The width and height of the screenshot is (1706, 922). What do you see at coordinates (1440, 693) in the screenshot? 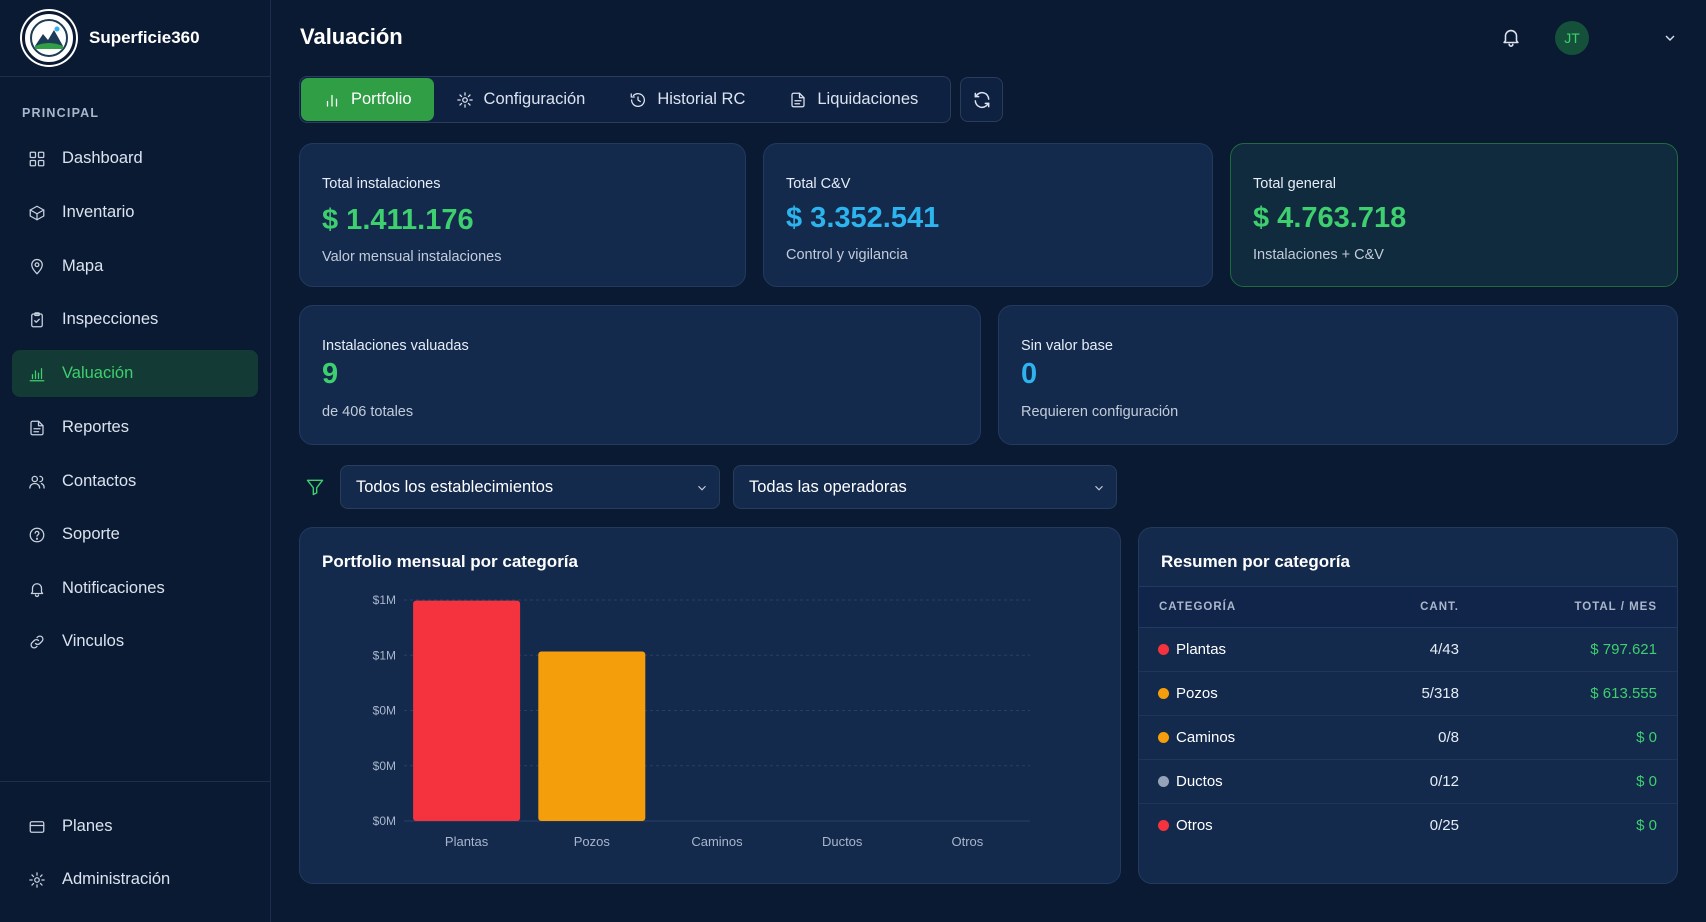
I see `cell-cant: 5/318` at bounding box center [1440, 693].